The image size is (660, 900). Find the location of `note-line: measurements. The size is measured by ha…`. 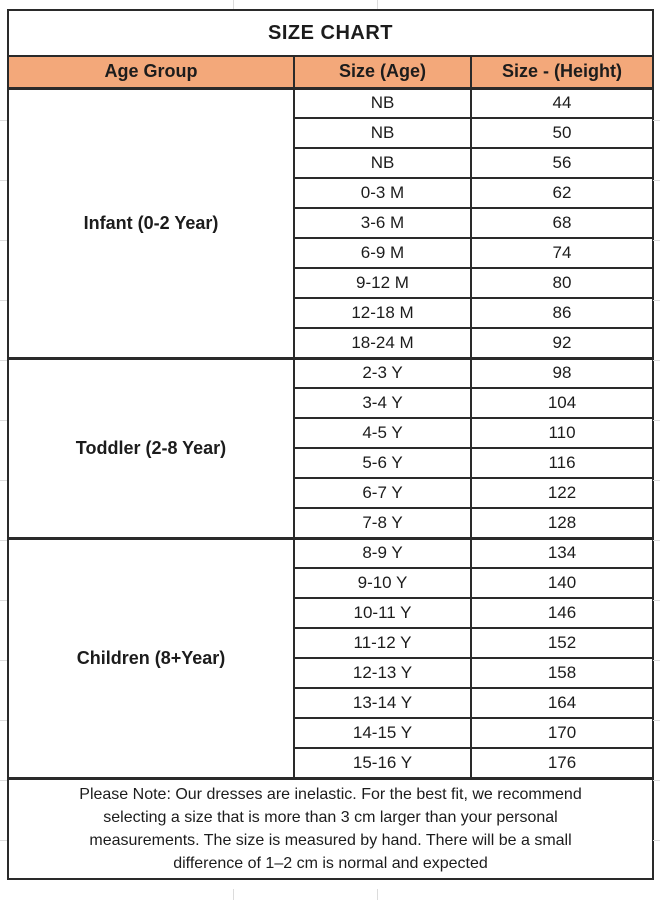

note-line: measurements. The size is measured by ha… is located at coordinates (330, 840).